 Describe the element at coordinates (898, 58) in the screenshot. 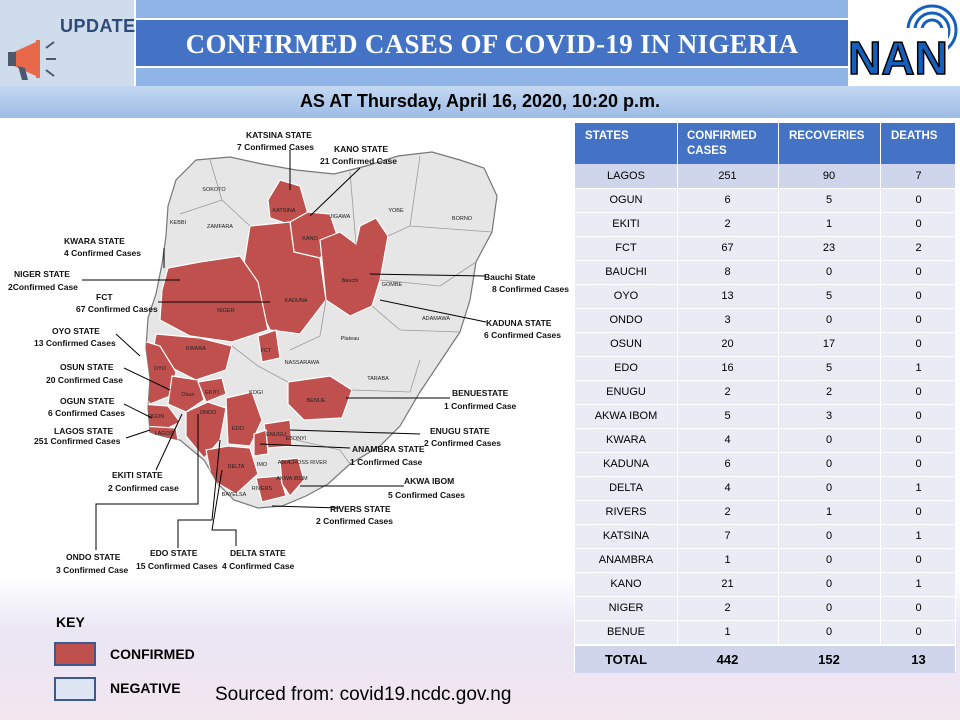

I see `logo-text: NAN` at that location.